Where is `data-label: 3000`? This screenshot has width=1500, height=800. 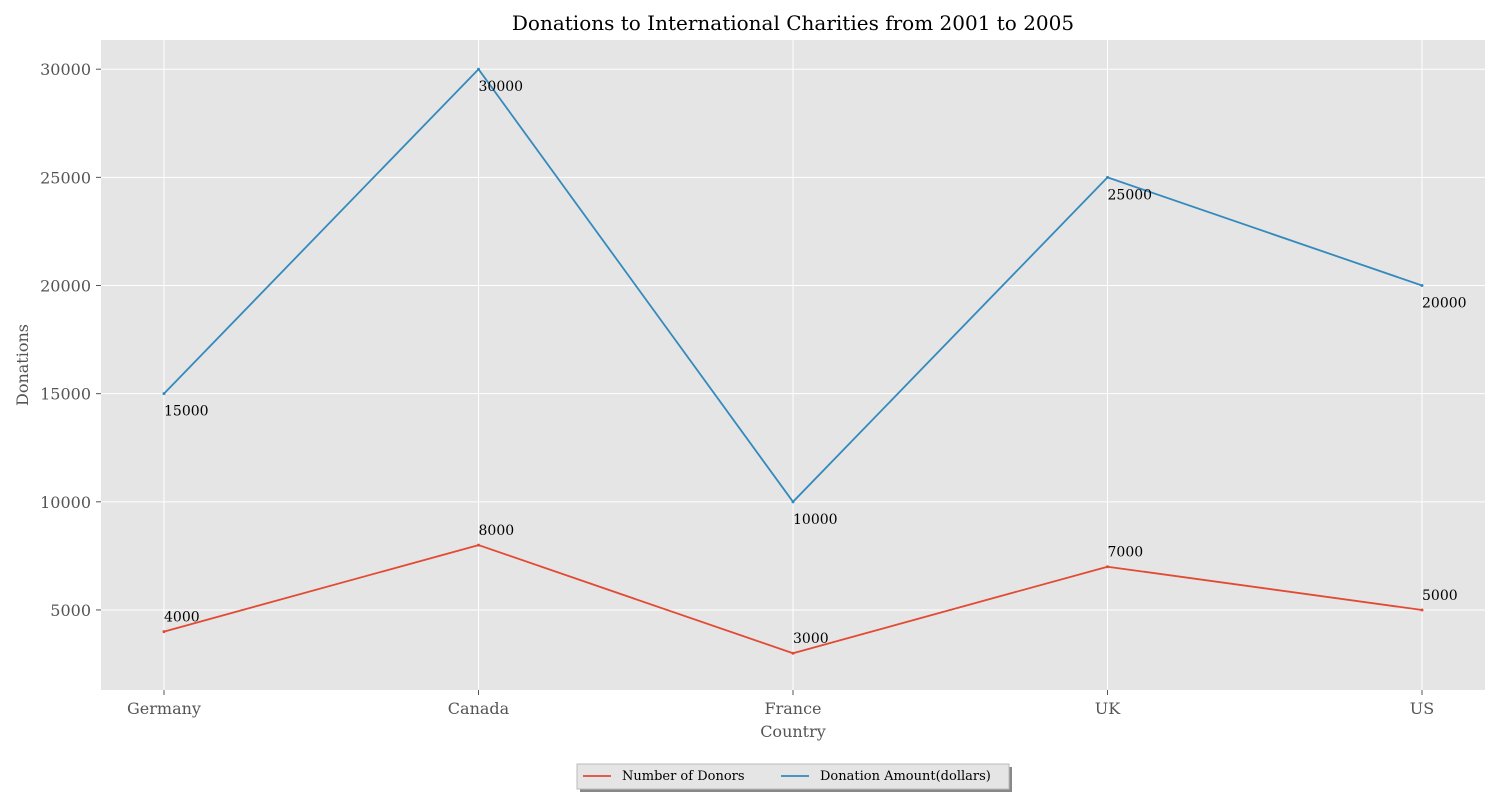 data-label: 3000 is located at coordinates (811, 639).